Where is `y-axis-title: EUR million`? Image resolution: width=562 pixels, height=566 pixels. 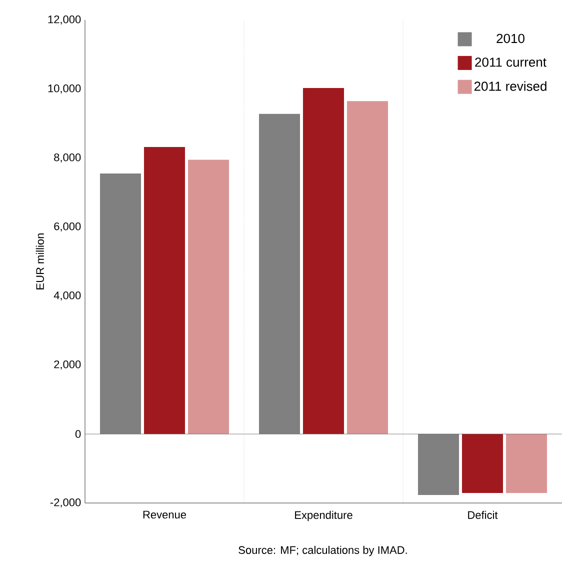 y-axis-title: EUR million is located at coordinates (40, 262).